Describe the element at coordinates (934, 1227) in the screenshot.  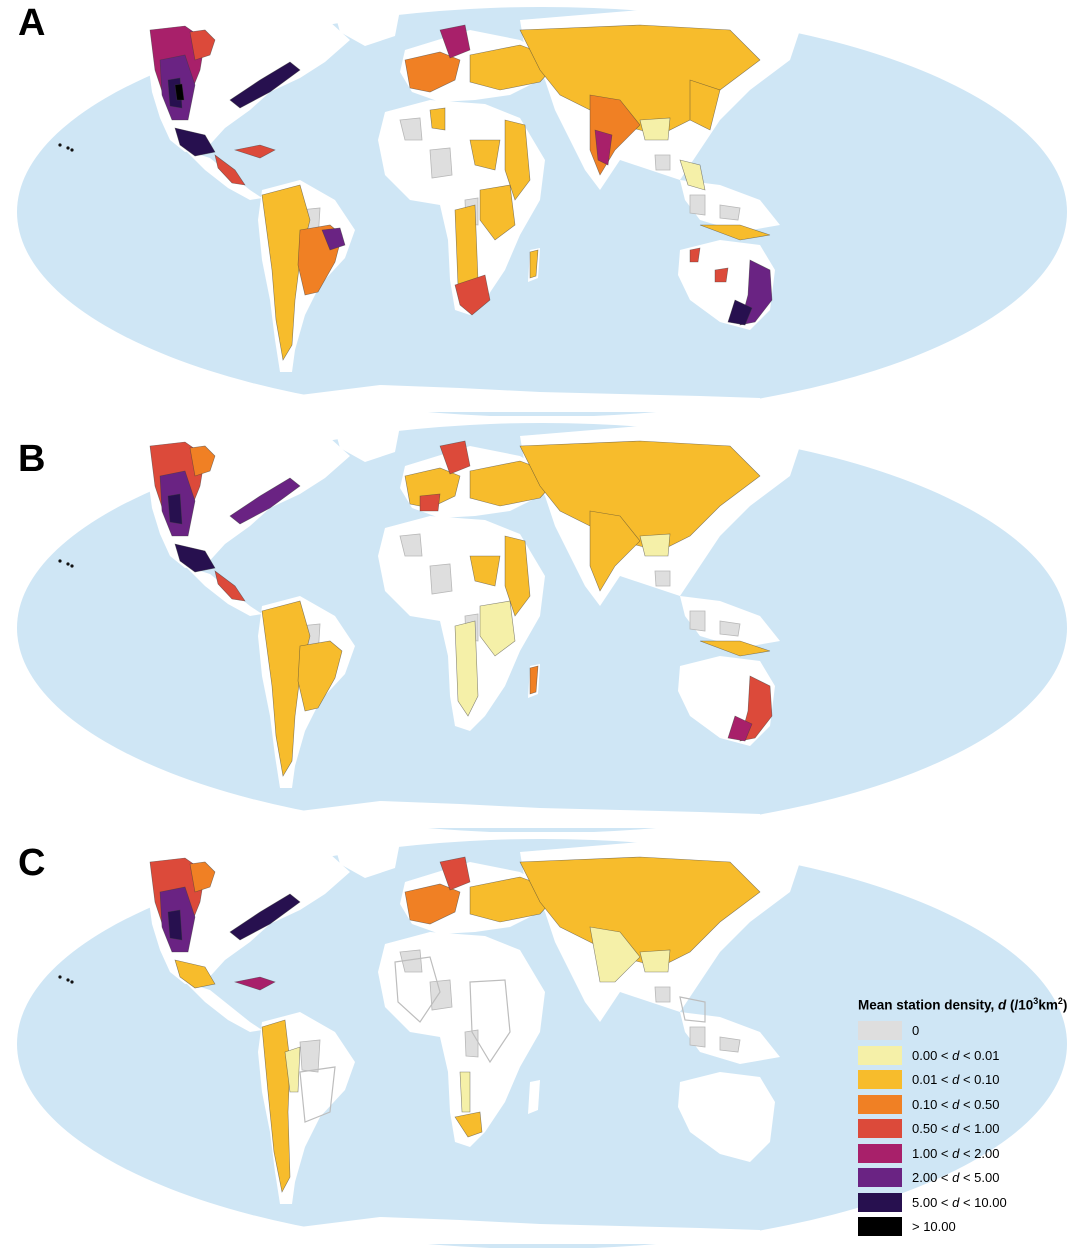
I see `legend-label: > 10.00` at that location.